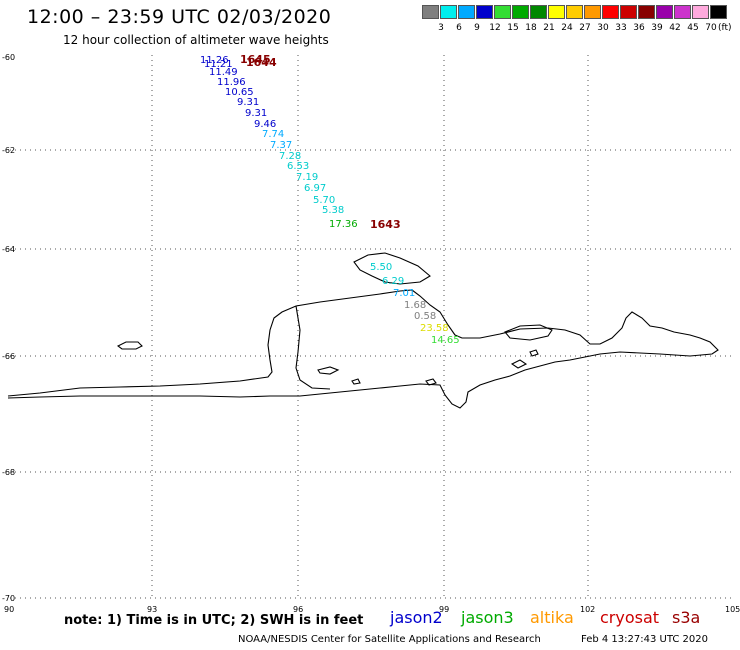 The height and width of the screenshot is (650, 740). Describe the element at coordinates (290, 156) in the screenshot. I see `obs-label: 7.28` at that location.